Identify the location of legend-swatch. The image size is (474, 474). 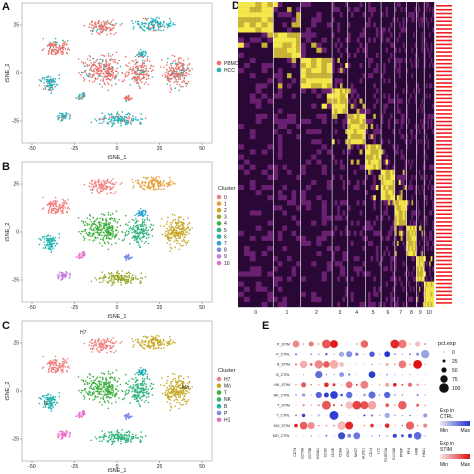
(219, 197).